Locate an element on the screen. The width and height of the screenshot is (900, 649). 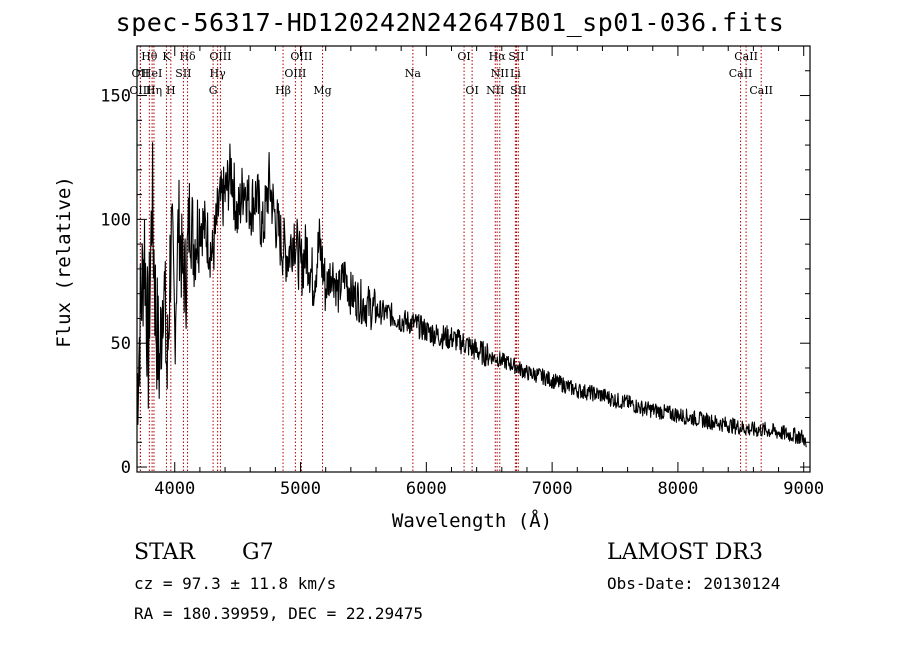
ra-dec-coordinates: RA = 180.39959, DEC = 22.29475 is located at coordinates (278, 613).